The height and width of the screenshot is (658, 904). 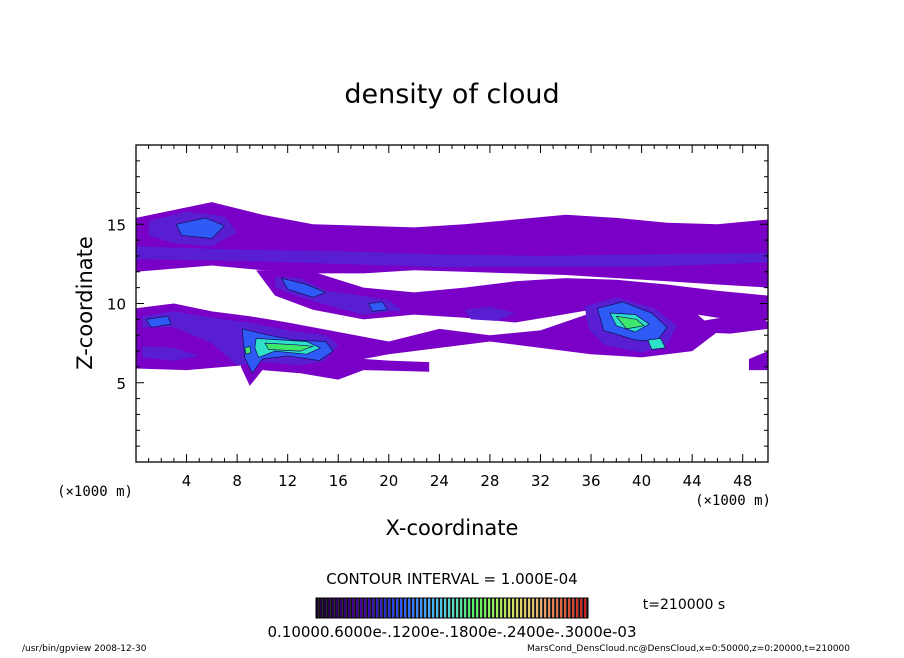 I want to click on x-unit-right: (×1000 m), so click(x=733, y=501).